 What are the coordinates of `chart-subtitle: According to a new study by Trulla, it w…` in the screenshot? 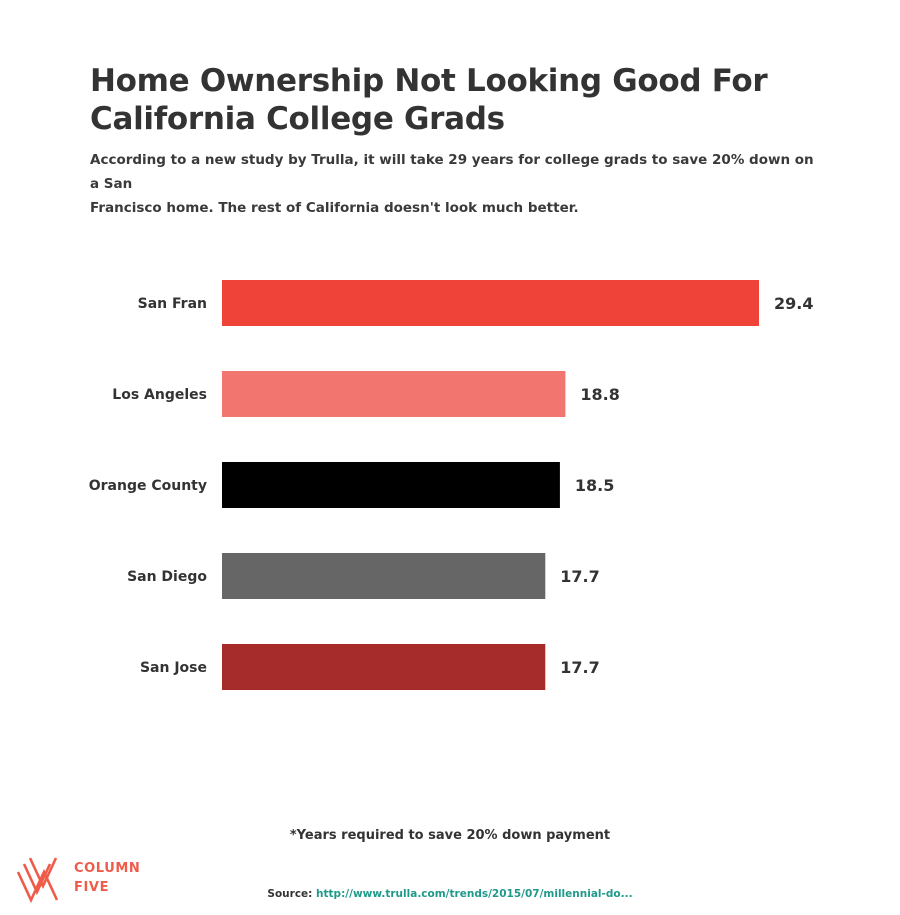 It's located at (455, 184).